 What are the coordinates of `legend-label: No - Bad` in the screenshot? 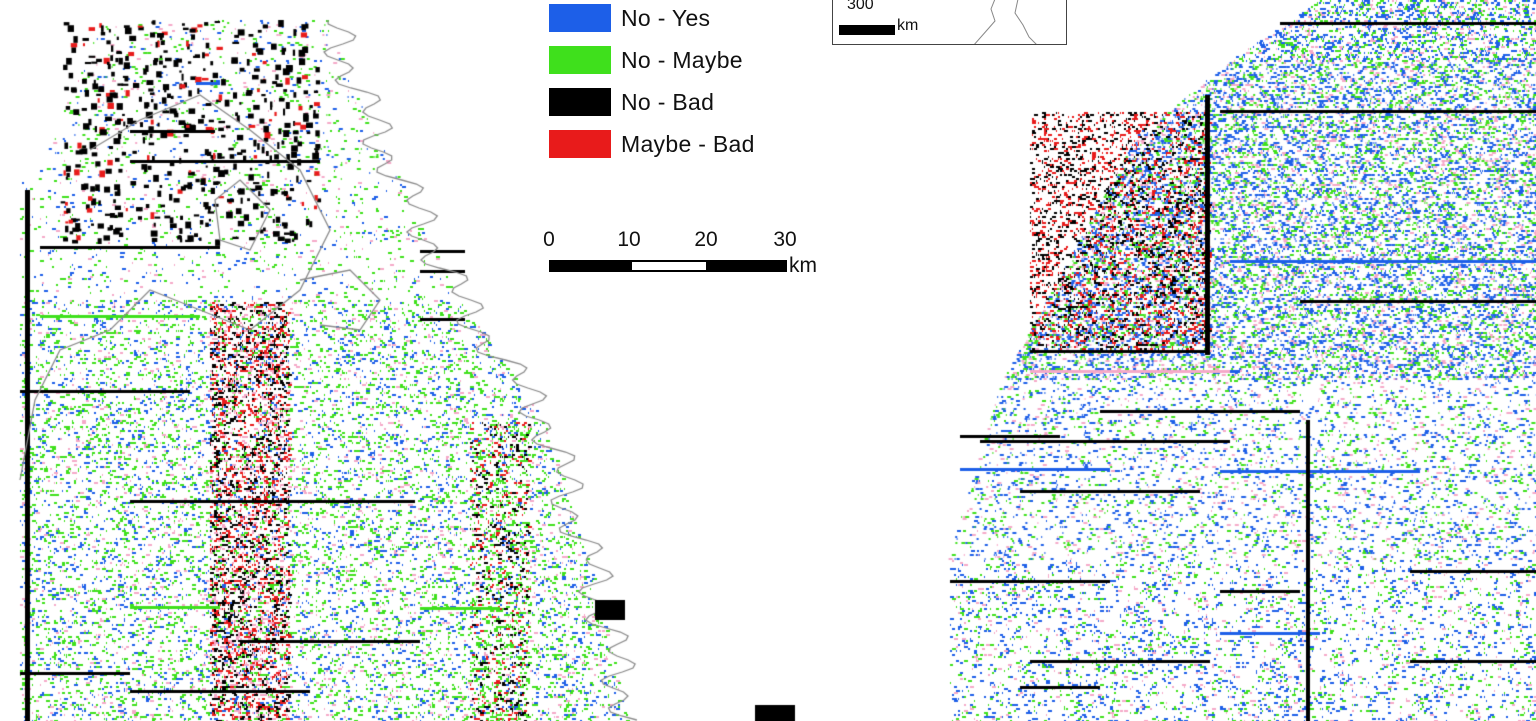 It's located at (668, 101).